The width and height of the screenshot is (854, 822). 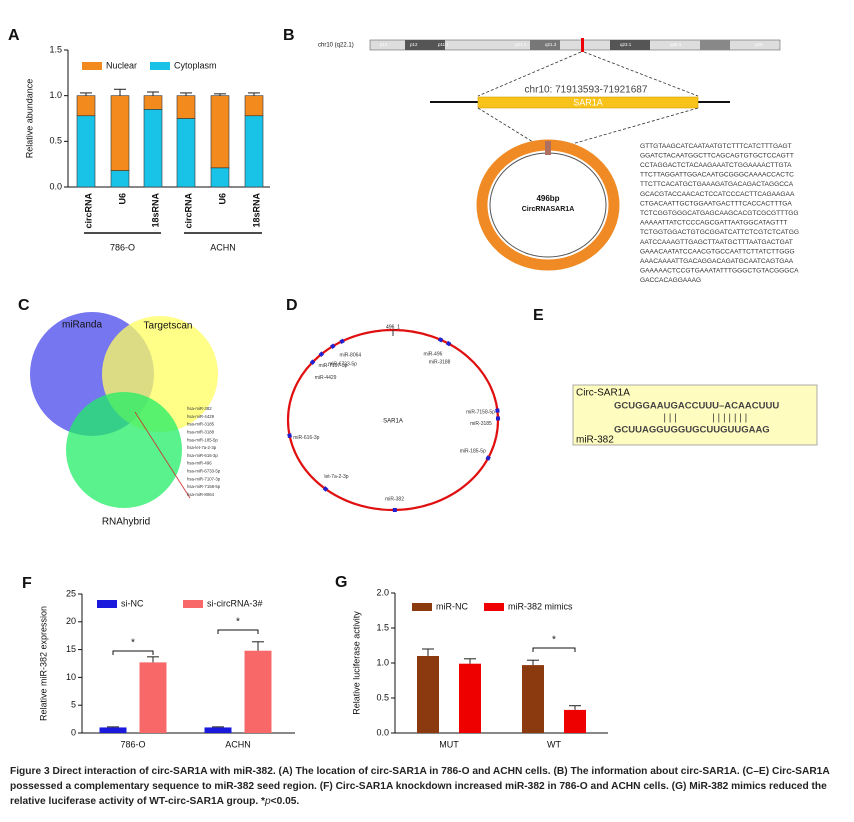 I want to click on set-label: RNAhybrid, so click(x=126, y=522).